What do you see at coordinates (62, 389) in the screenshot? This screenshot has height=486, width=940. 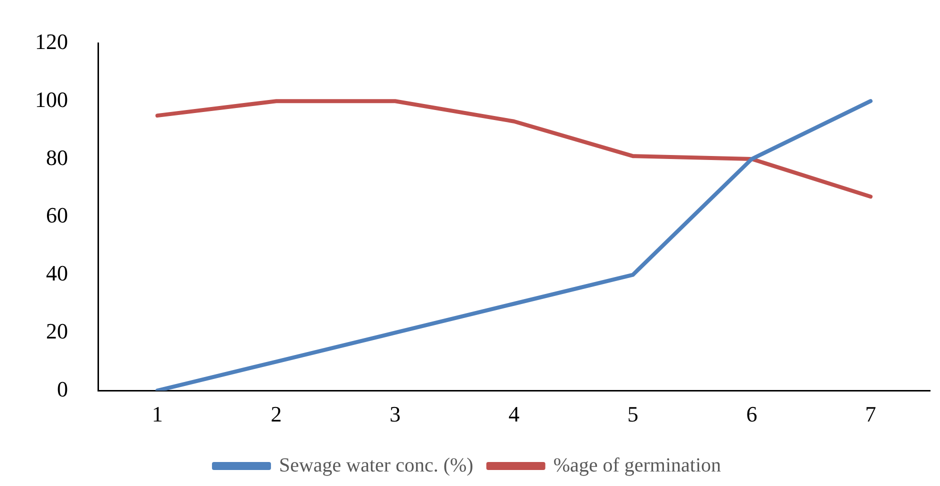 I see `y-tick-label: 0` at bounding box center [62, 389].